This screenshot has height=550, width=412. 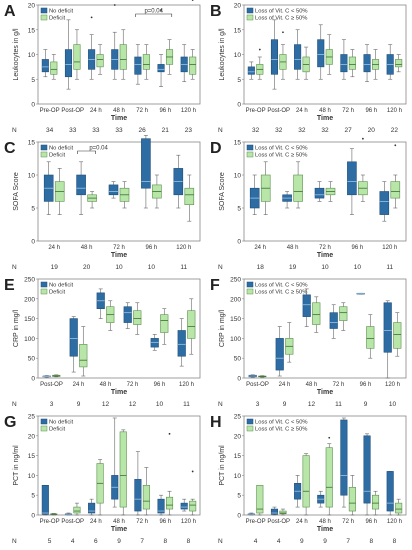 I want to click on x-tick-label: 24 h, so click(x=96, y=111).